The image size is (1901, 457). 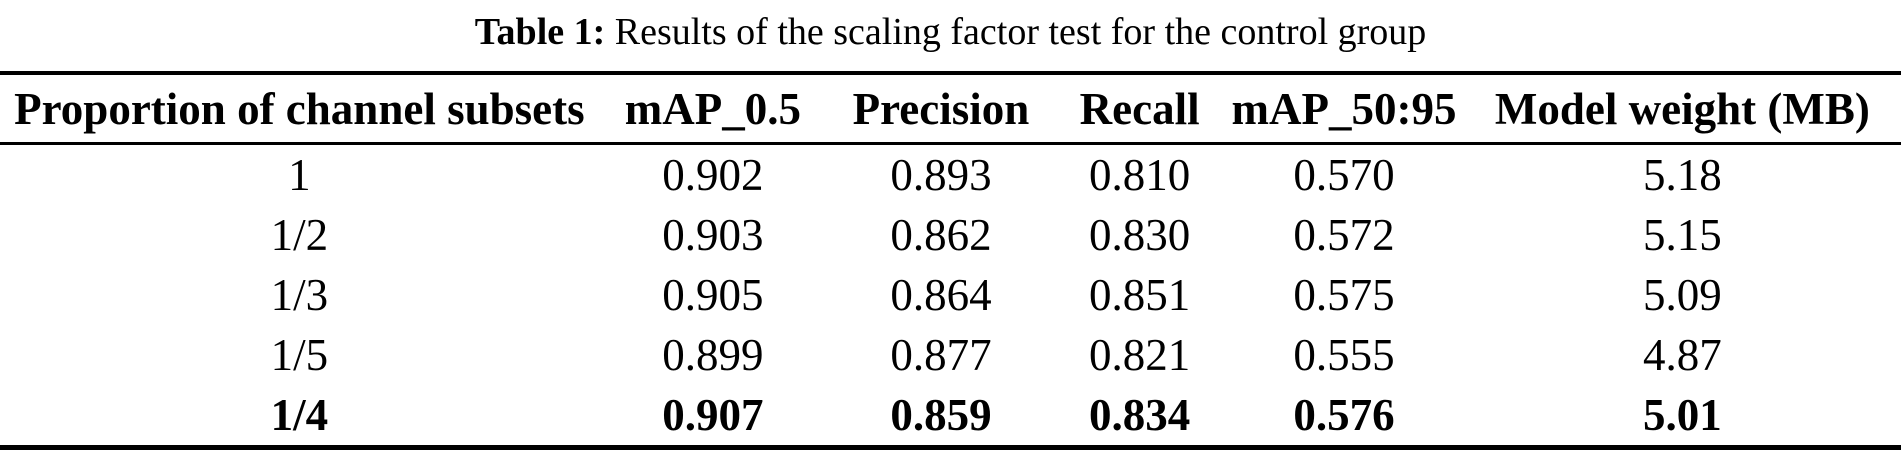 I want to click on table-row: 1 0.902 0.893 0.810 0.570 5.18, so click(x=950, y=175).